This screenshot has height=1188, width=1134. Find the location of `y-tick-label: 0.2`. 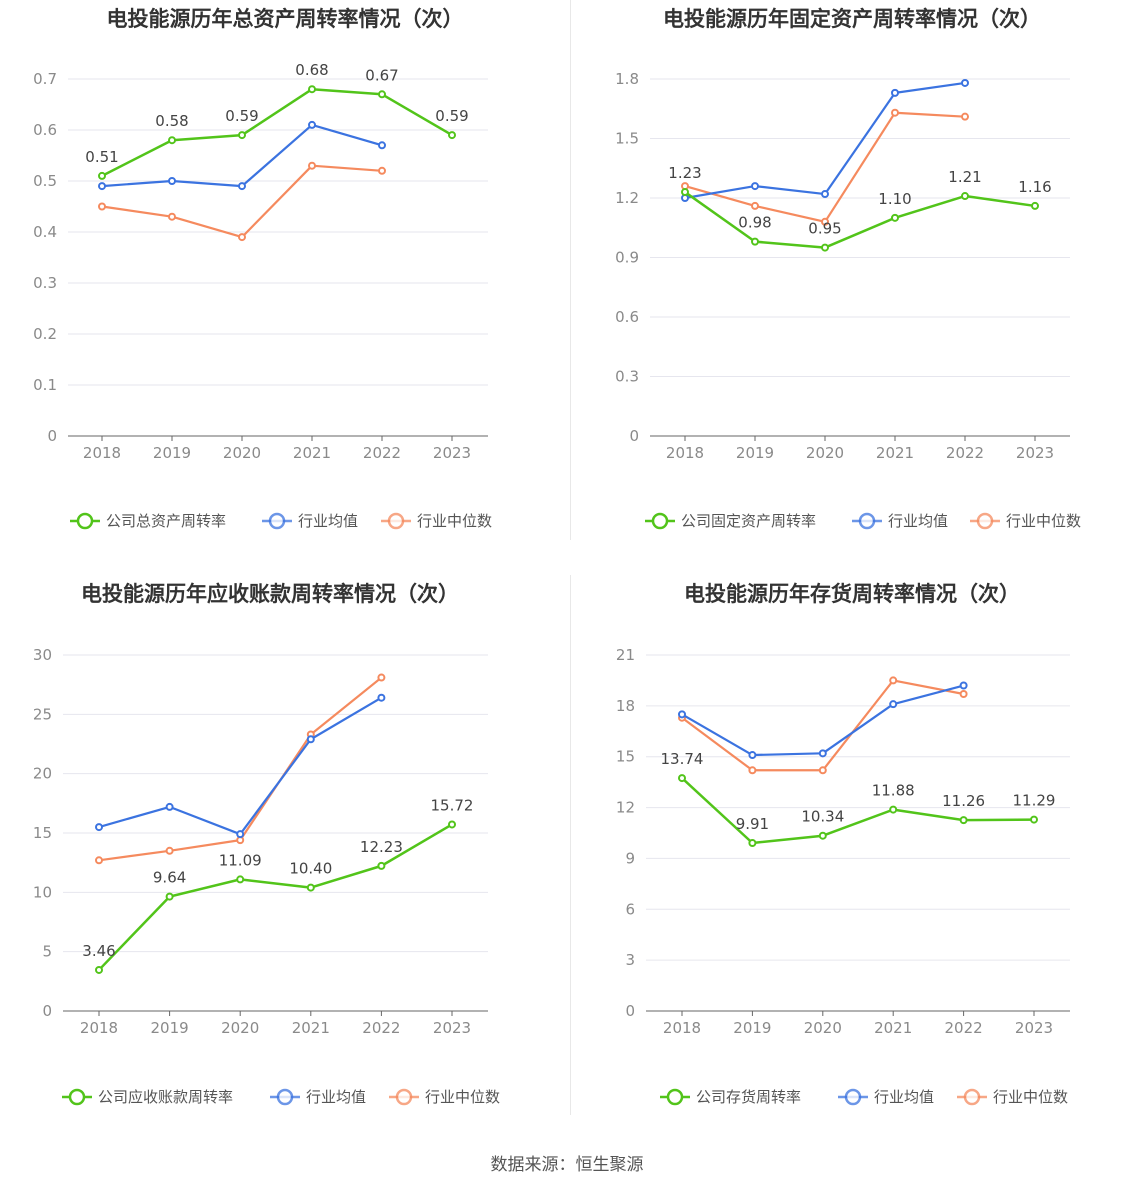

y-tick-label: 0.2 is located at coordinates (45, 334).